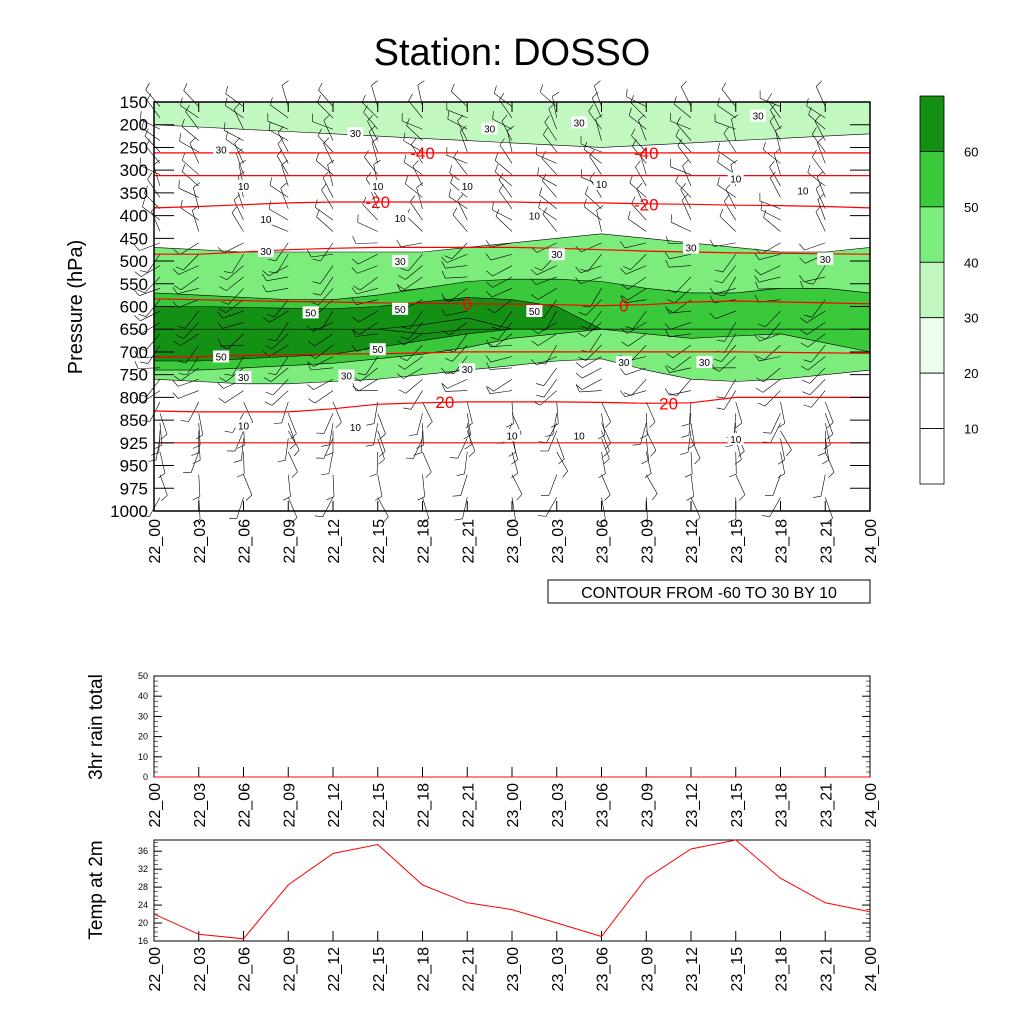  Describe the element at coordinates (244, 378) in the screenshot. I see `rh-contour-label: 30` at that location.